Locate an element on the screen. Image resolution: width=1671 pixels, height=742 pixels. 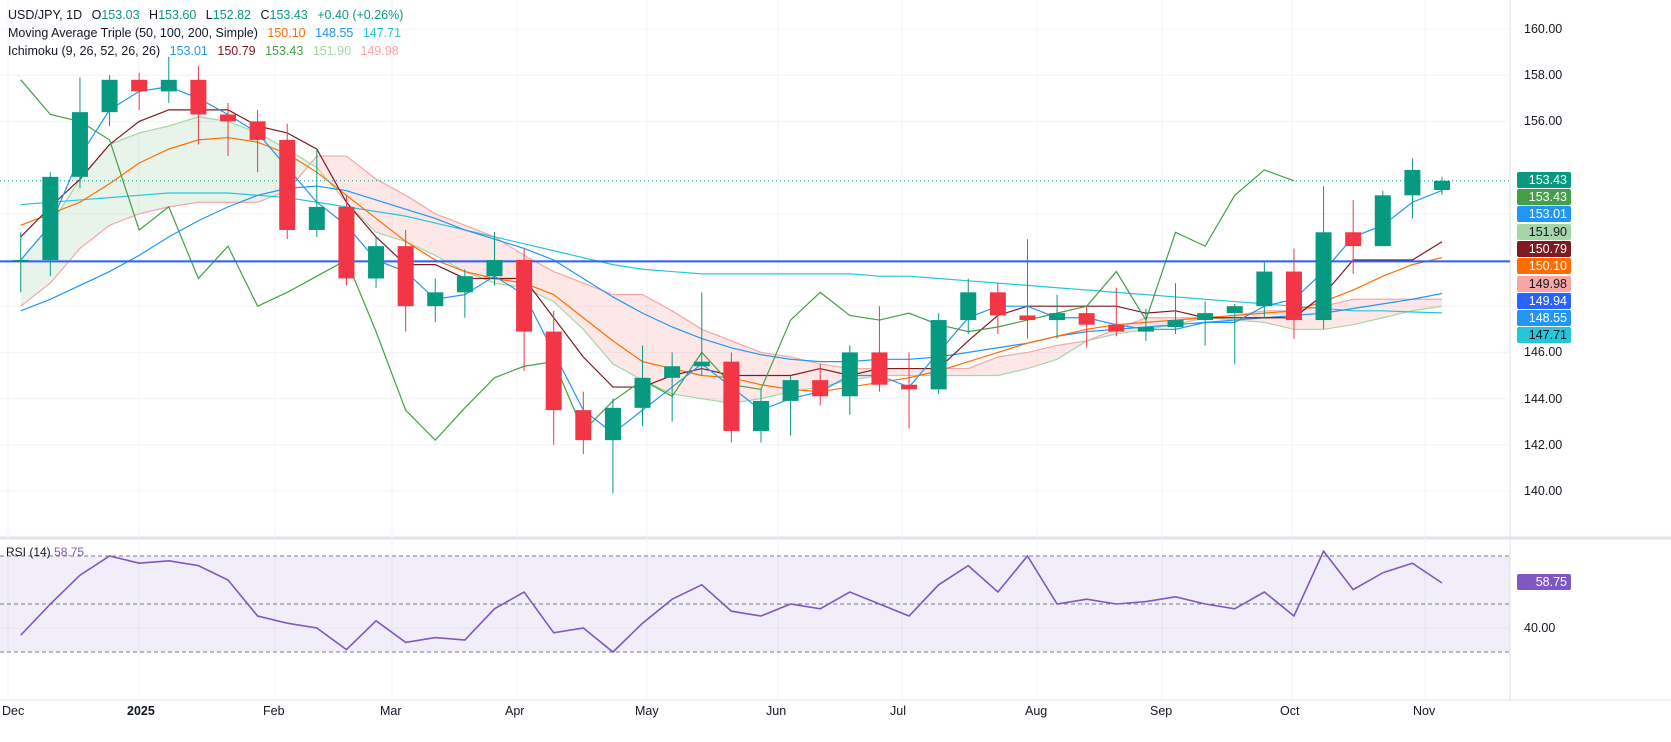
symbol-label: USD/JPY, 1D is located at coordinates (45, 15).